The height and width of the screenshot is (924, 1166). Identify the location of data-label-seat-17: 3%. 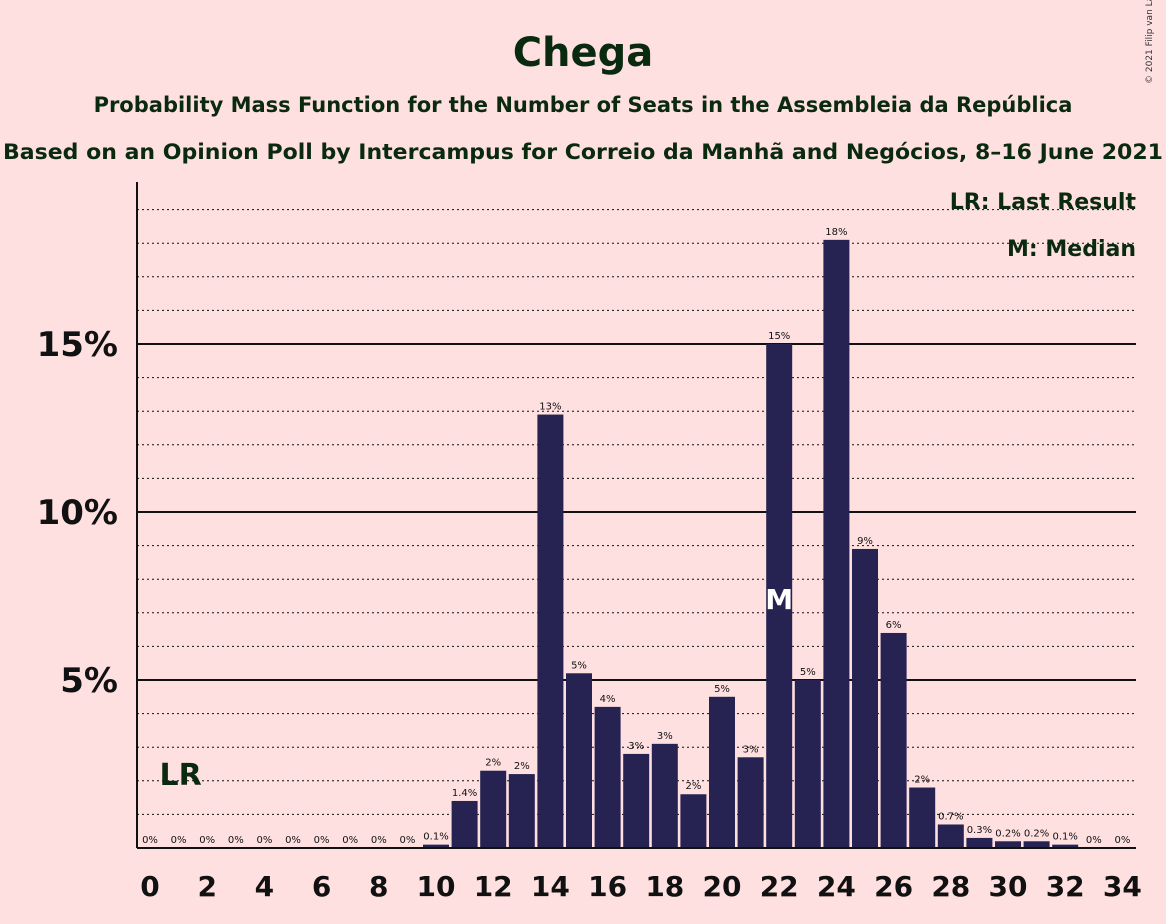
(636, 746).